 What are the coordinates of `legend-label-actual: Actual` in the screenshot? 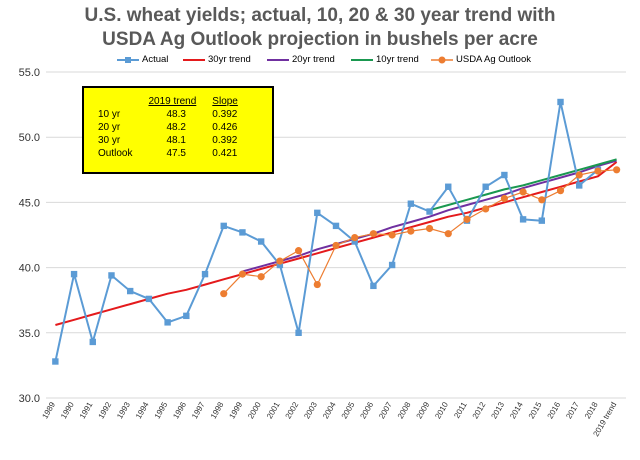 It's located at (155, 59).